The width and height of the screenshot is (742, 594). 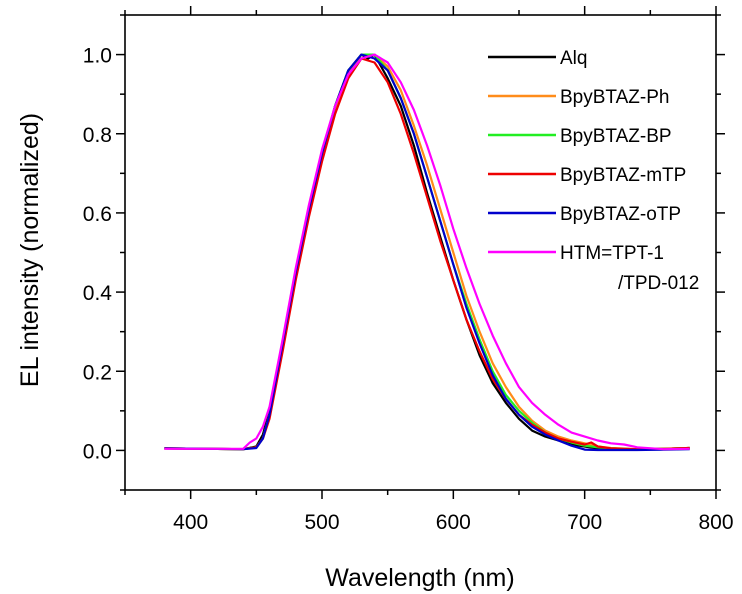 I want to click on y-tick-label: 0.8, so click(x=97, y=135).